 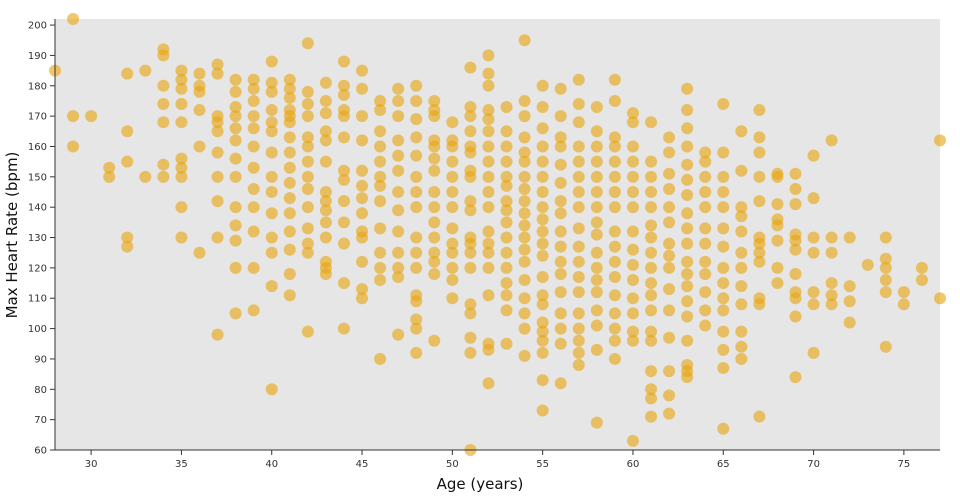 What do you see at coordinates (480, 484) in the screenshot?
I see `x-axis-title: Age (years)` at bounding box center [480, 484].